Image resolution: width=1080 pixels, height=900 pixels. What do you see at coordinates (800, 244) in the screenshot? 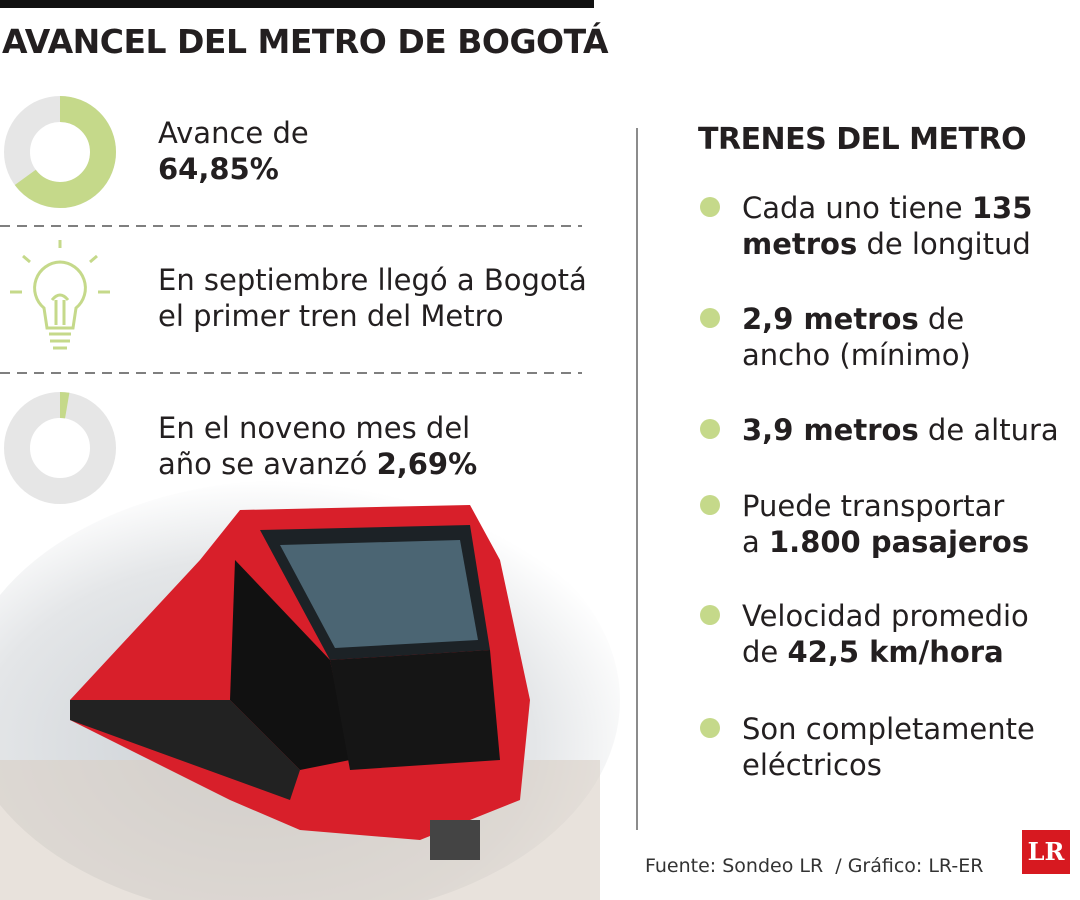
I see `fact-text: metros` at bounding box center [800, 244].